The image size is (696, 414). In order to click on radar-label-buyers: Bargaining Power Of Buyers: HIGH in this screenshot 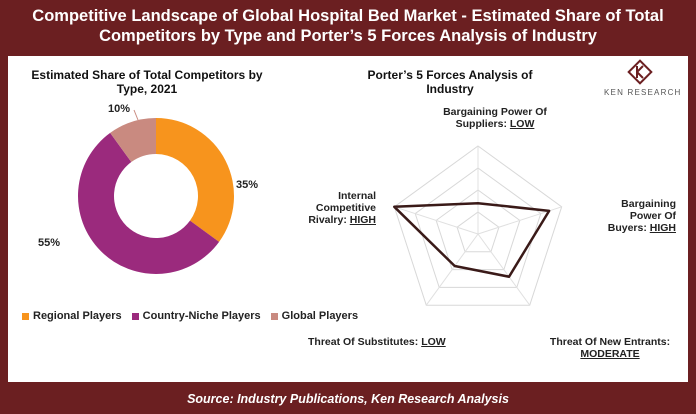, I will do `click(636, 216)`.